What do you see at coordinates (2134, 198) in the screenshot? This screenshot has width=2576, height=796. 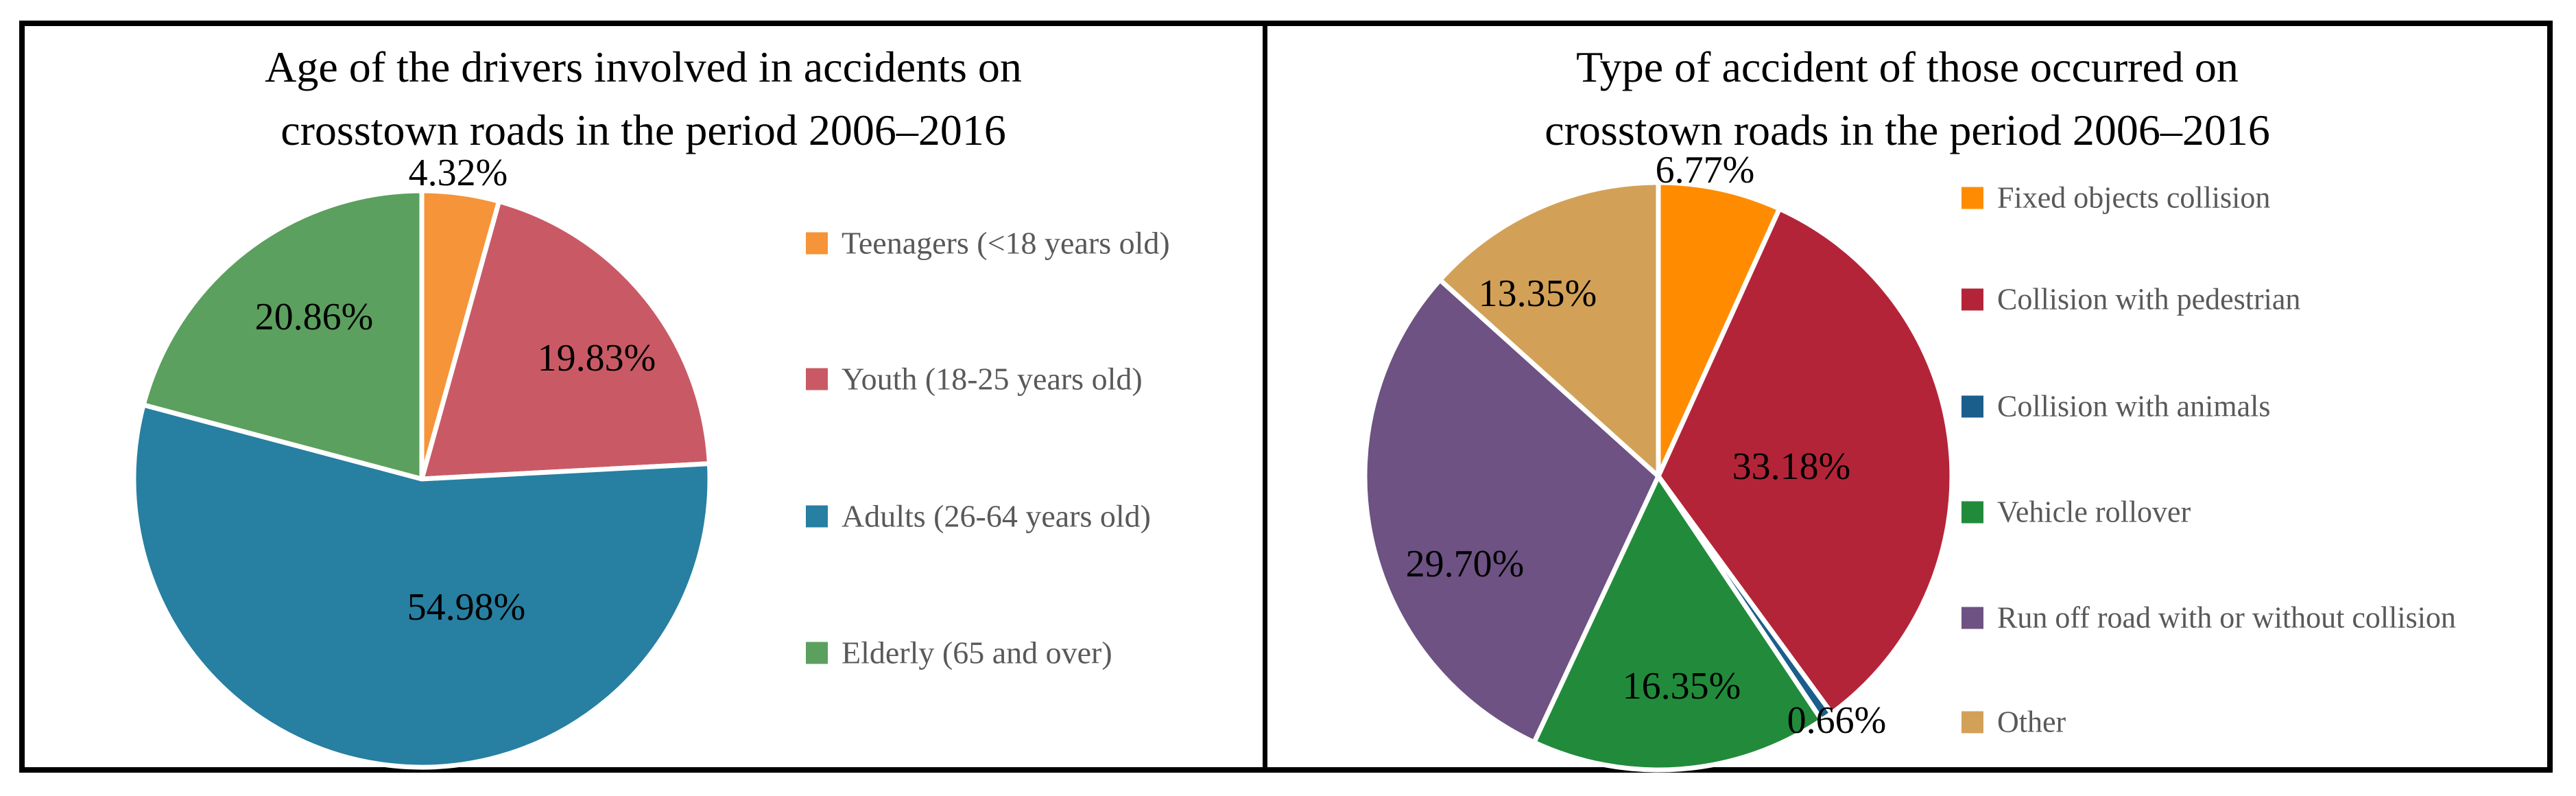 I see `legend-label: Fixed objects collision` at bounding box center [2134, 198].